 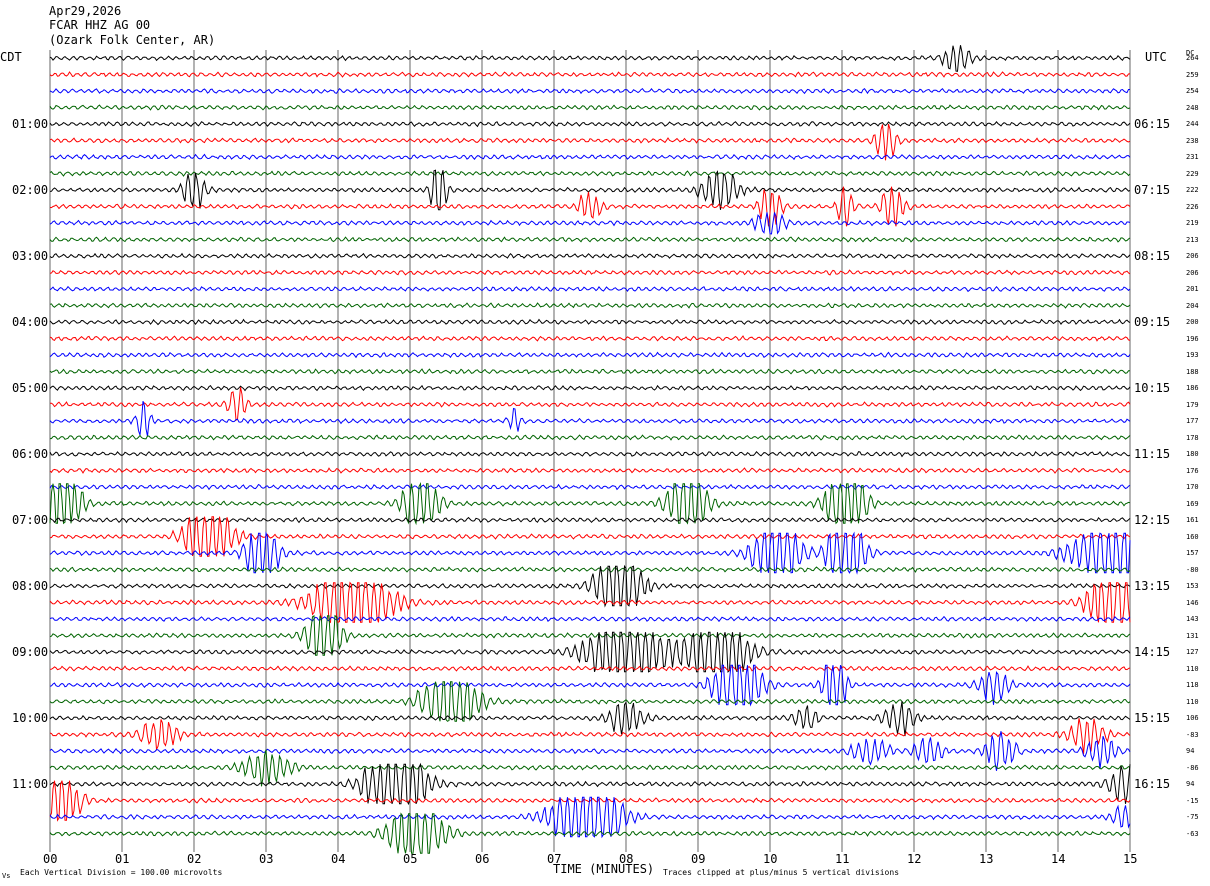 I want to click on dc-offset-label: 106, so click(x=1192, y=718).